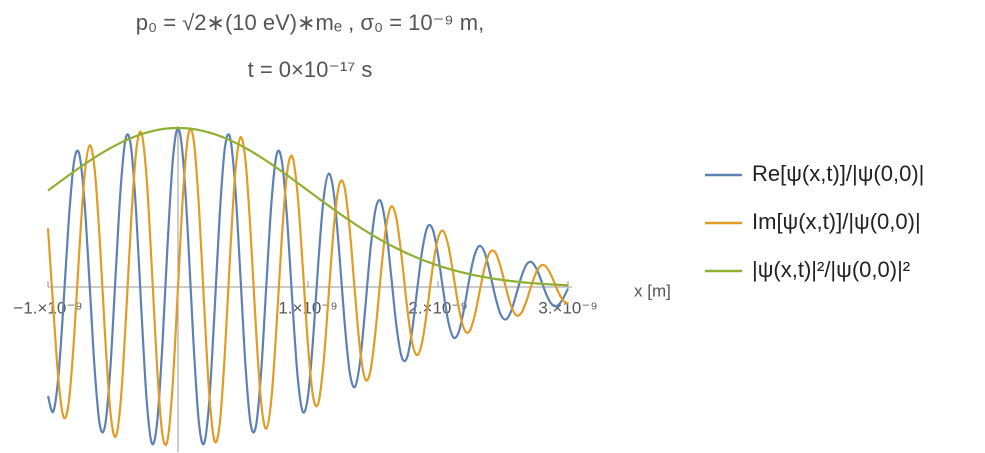 The image size is (985, 453). Describe the element at coordinates (831, 269) in the screenshot. I see `legend-label: |ψ(x,t)|²/|ψ(0,0)|²` at that location.